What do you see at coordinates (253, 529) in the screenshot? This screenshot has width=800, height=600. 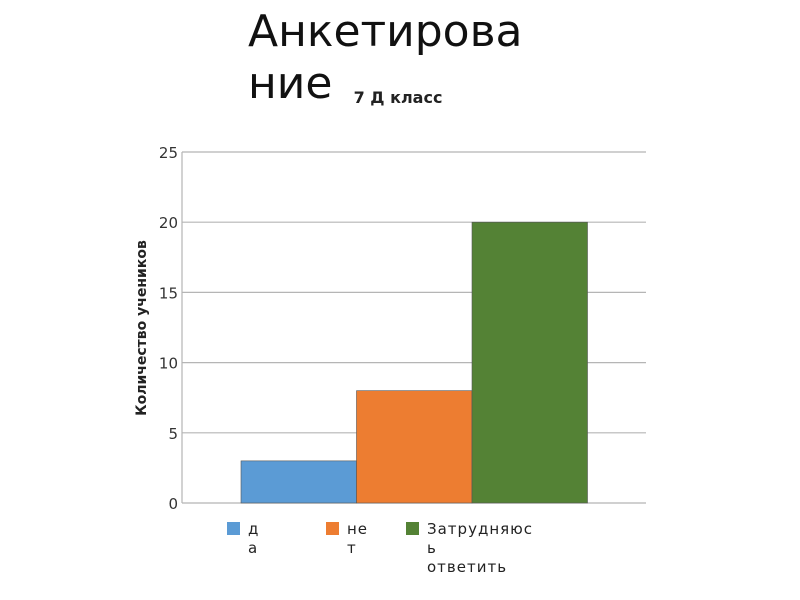 I see `legend-label-line: д` at bounding box center [253, 529].